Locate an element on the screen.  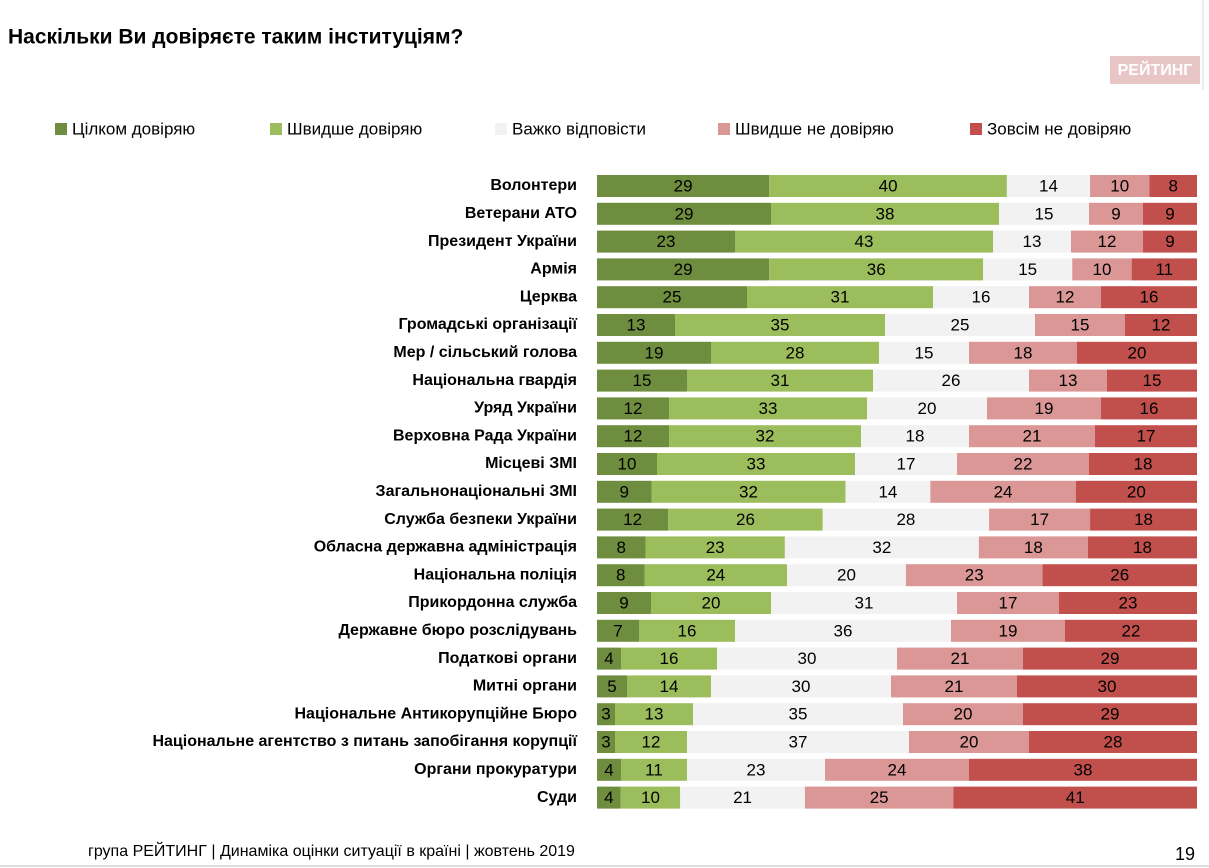
value-label: 43 is located at coordinates (864, 241).